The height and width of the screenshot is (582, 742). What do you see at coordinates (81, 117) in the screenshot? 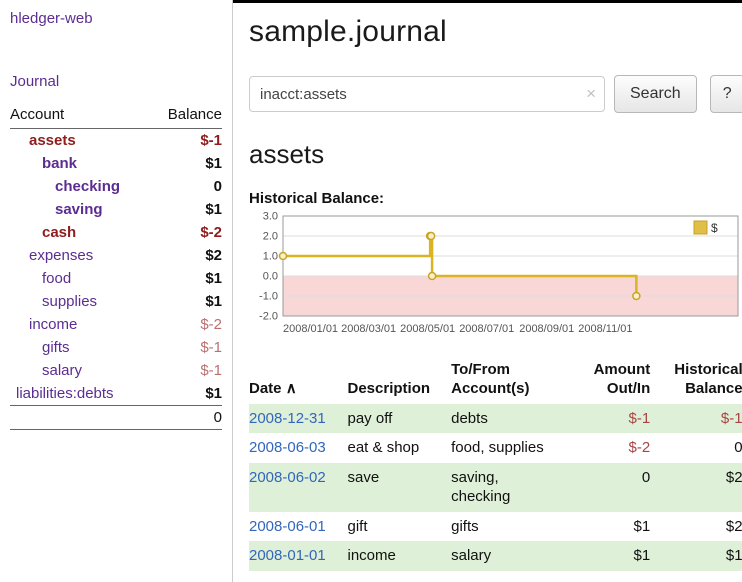
I see `accounts-header-account: Account` at bounding box center [81, 117].